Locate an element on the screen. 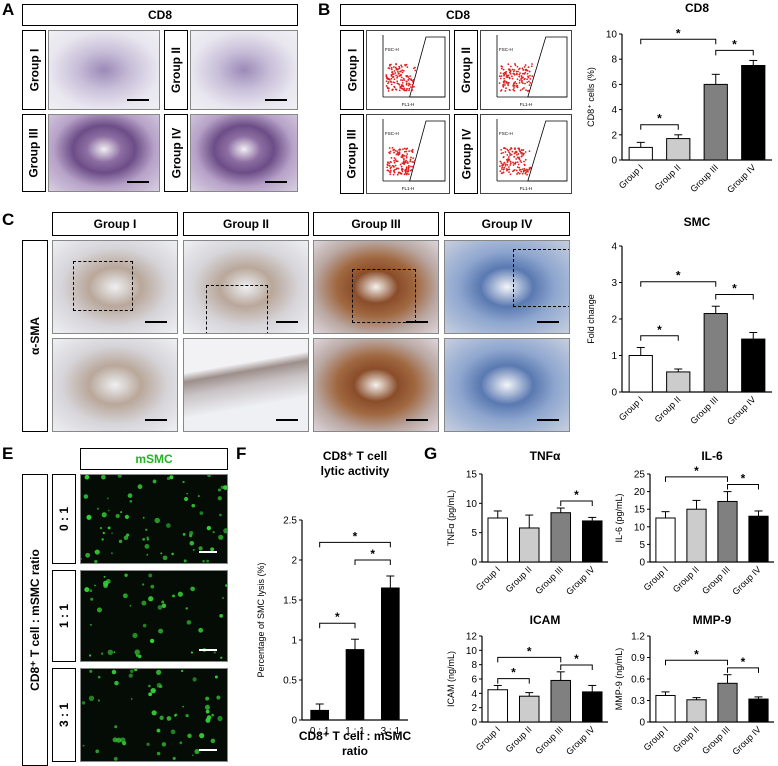  y-tick-label: 2 is located at coordinates (614, 135).